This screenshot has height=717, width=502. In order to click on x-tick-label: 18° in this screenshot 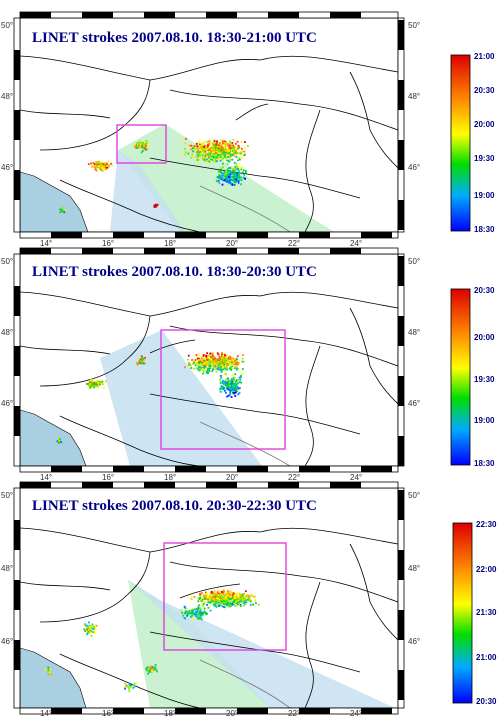, I will do `click(170, 477)`.